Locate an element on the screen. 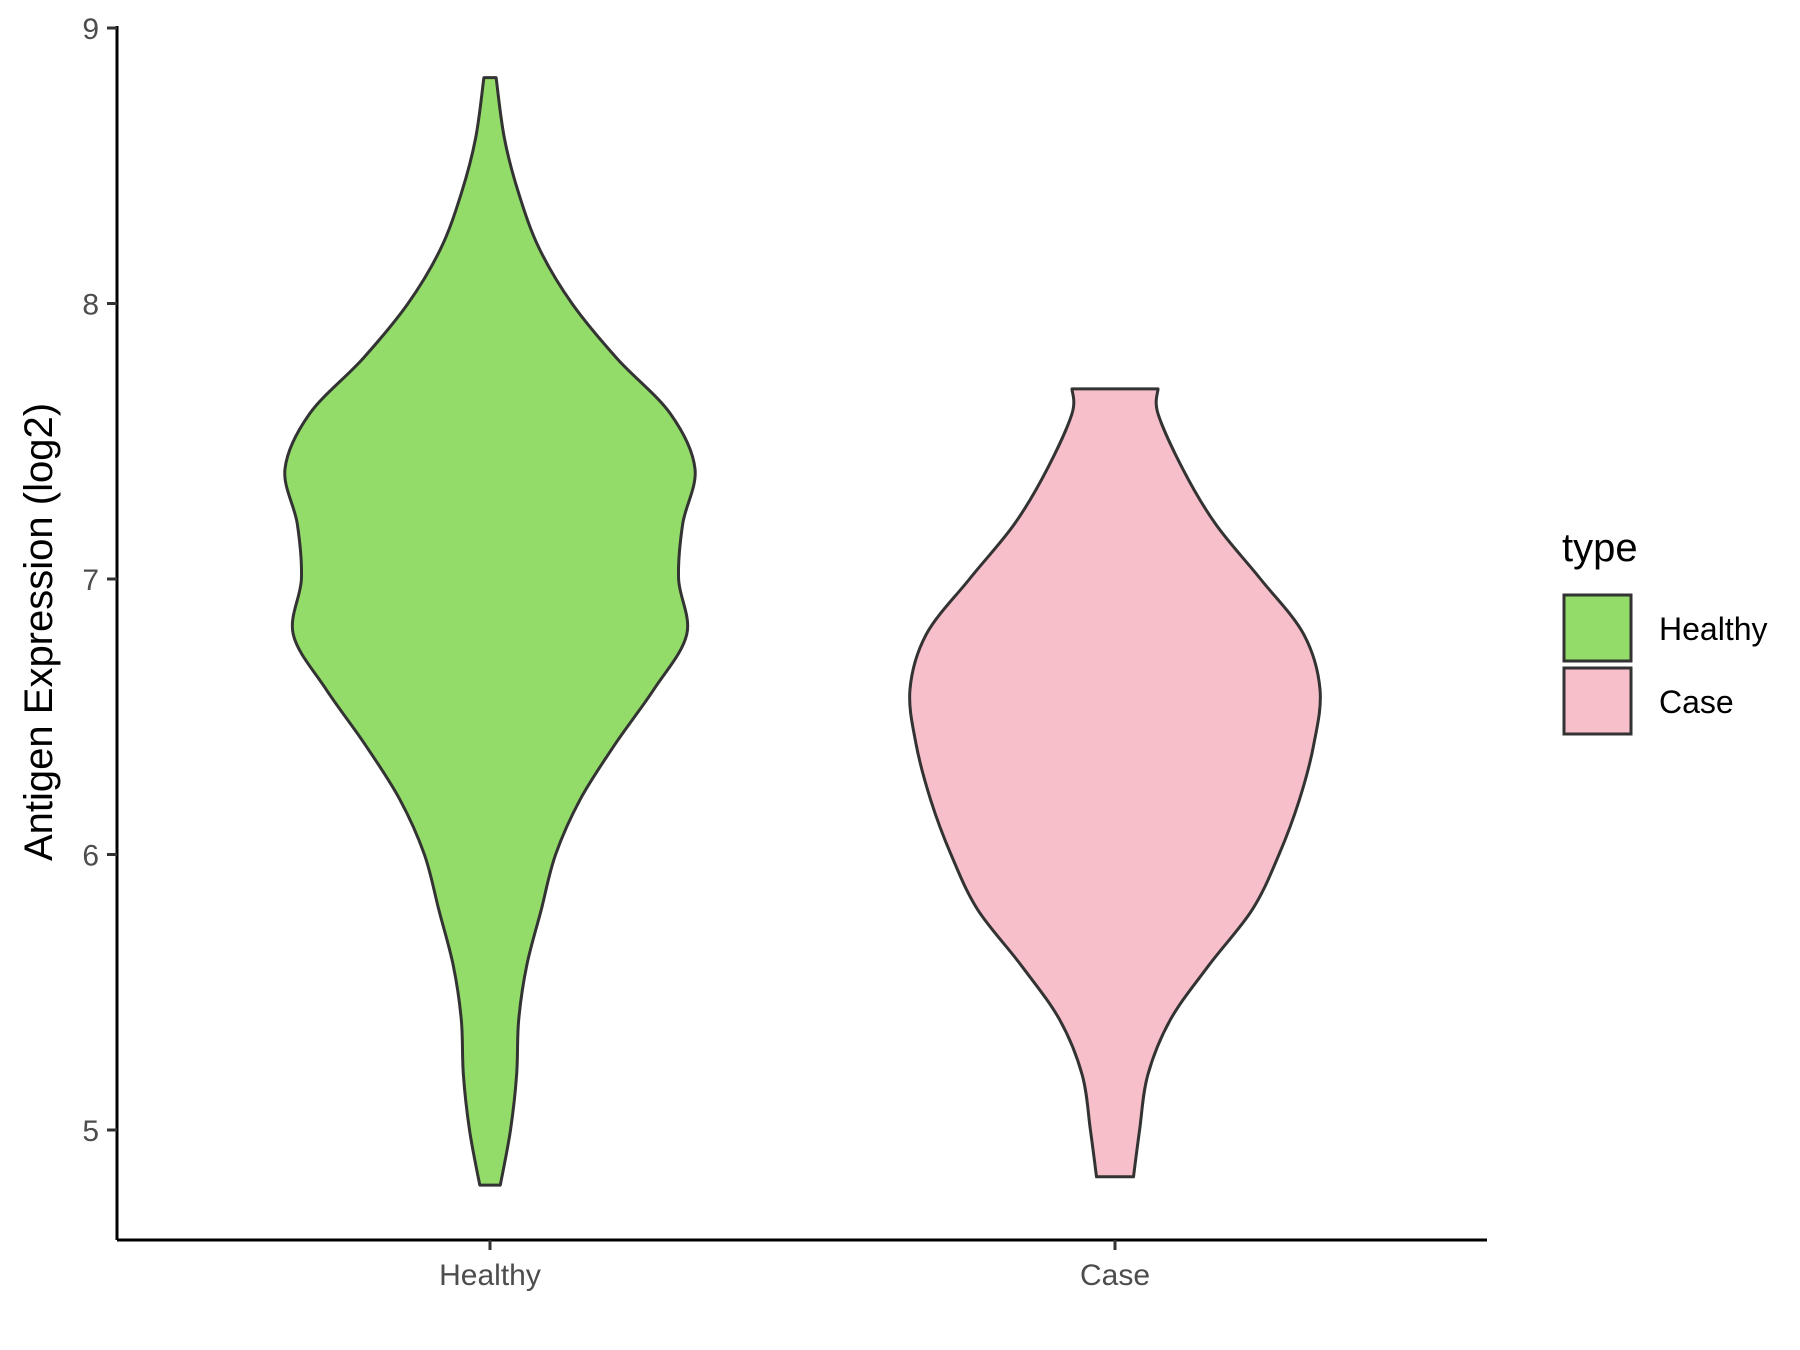 This screenshot has width=1800, height=1350. legend: type Healthy Case is located at coordinates (1665, 631).